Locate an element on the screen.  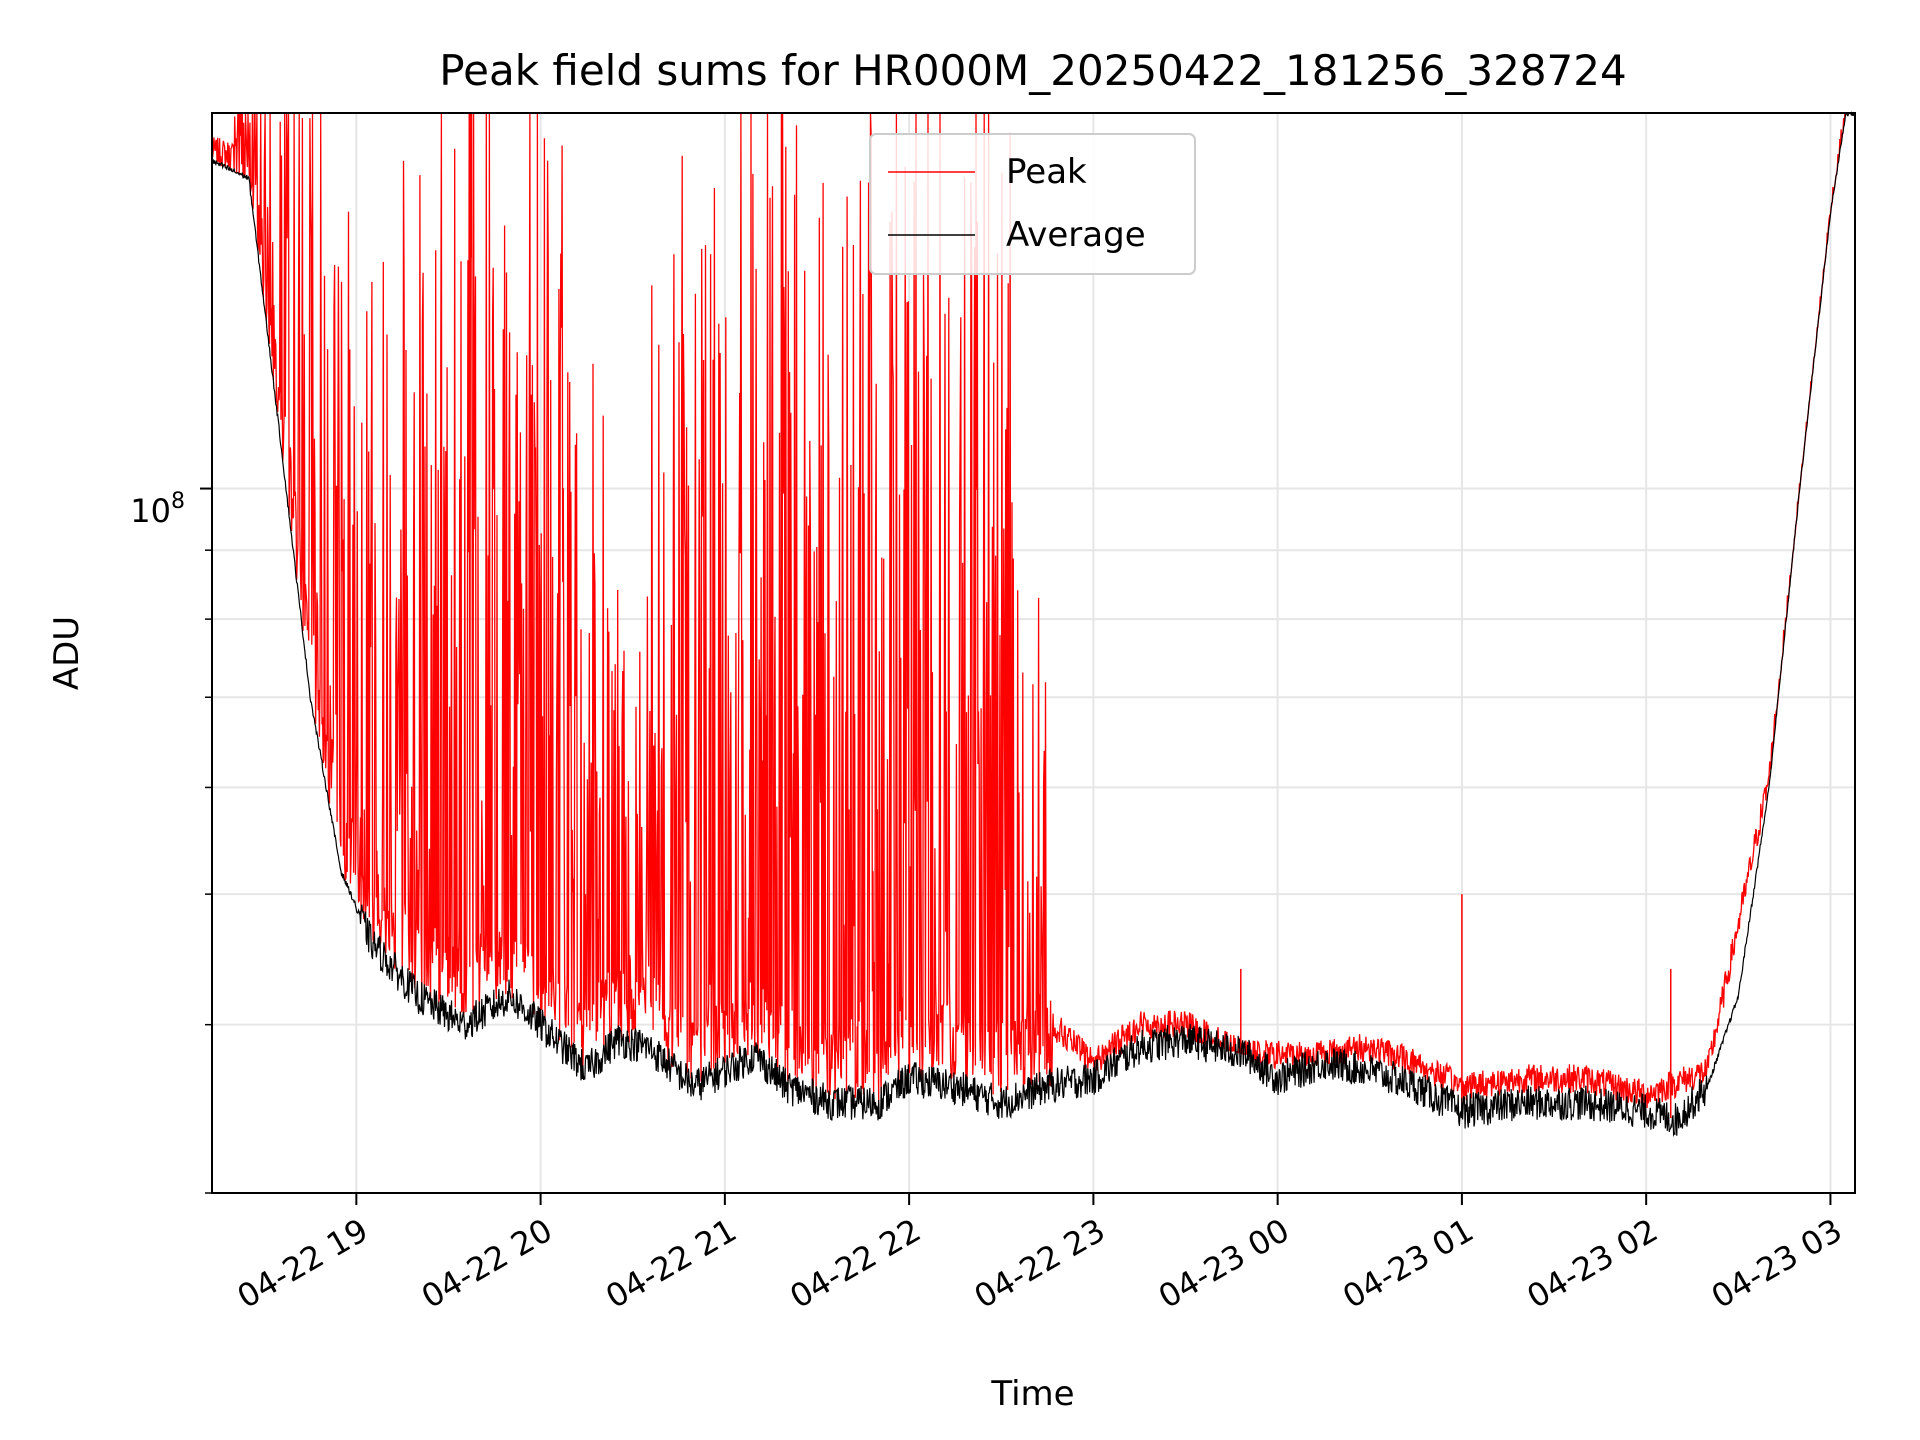
legend-peak-label: Peak is located at coordinates (1046, 172).